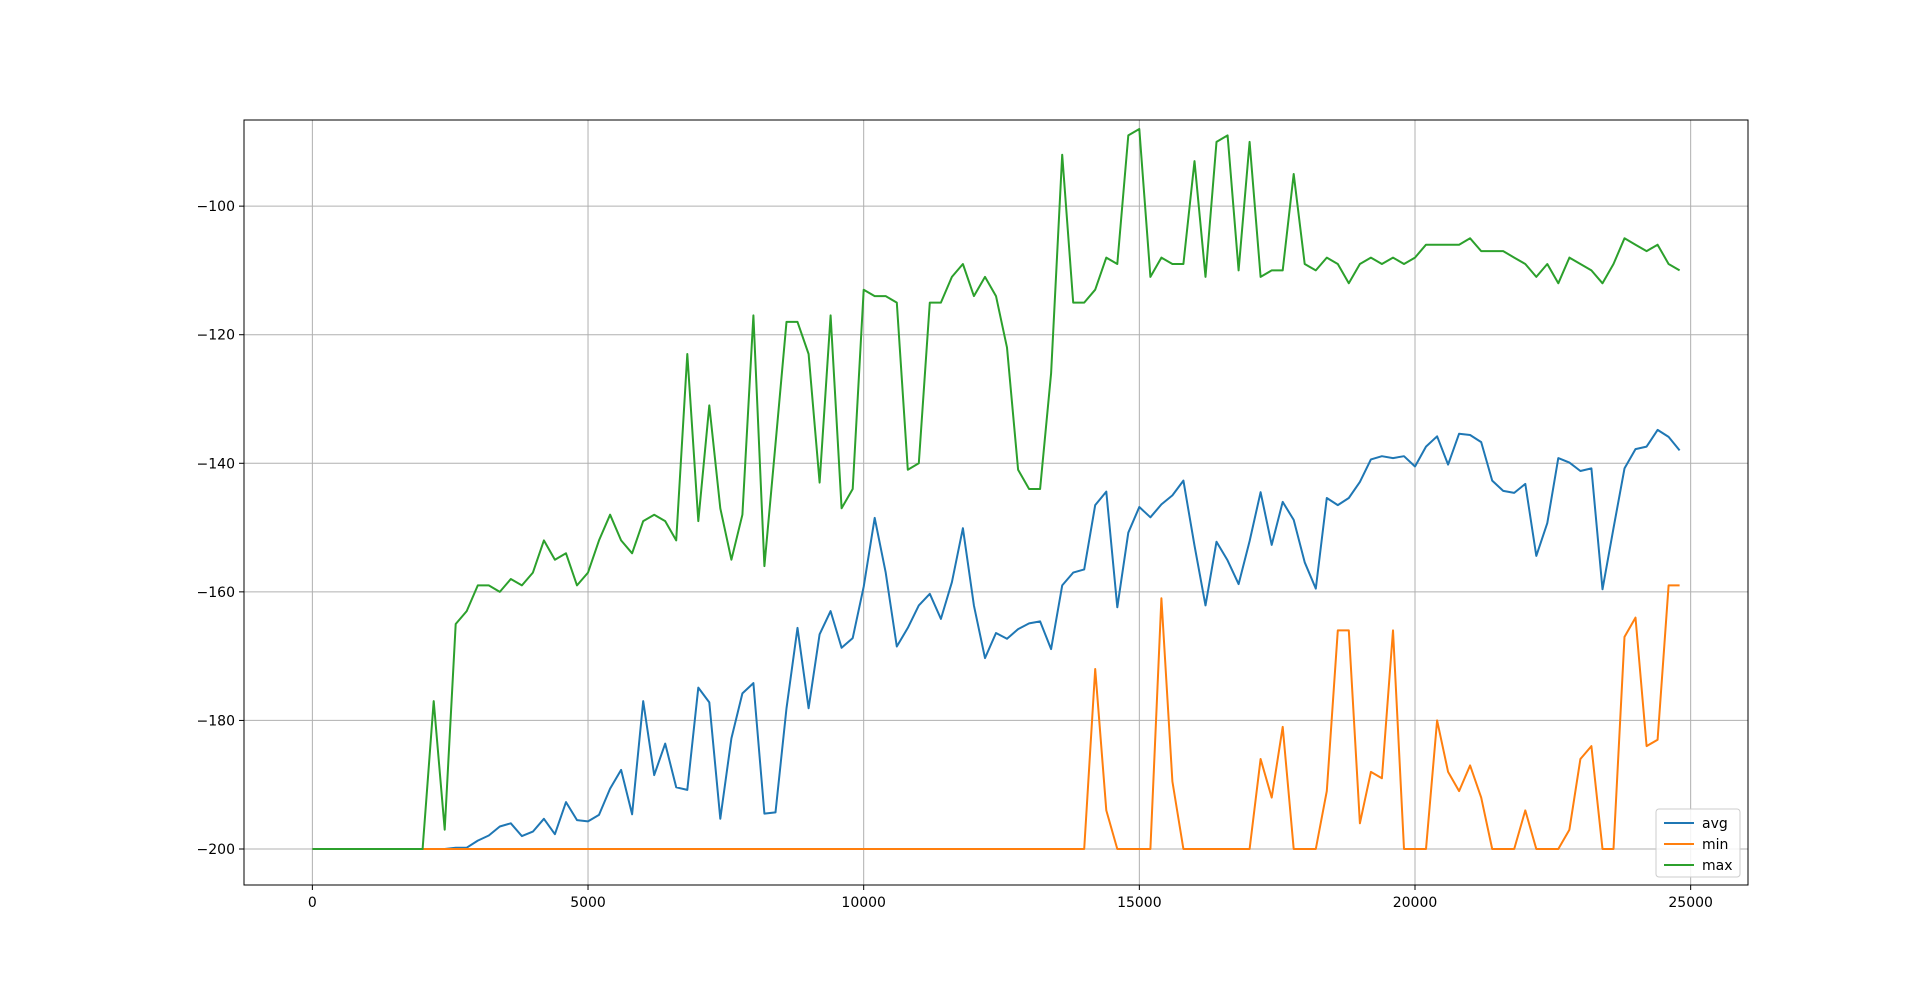 The height and width of the screenshot is (987, 1920). What do you see at coordinates (216, 464) in the screenshot?
I see `y-tick-label: −140` at bounding box center [216, 464].